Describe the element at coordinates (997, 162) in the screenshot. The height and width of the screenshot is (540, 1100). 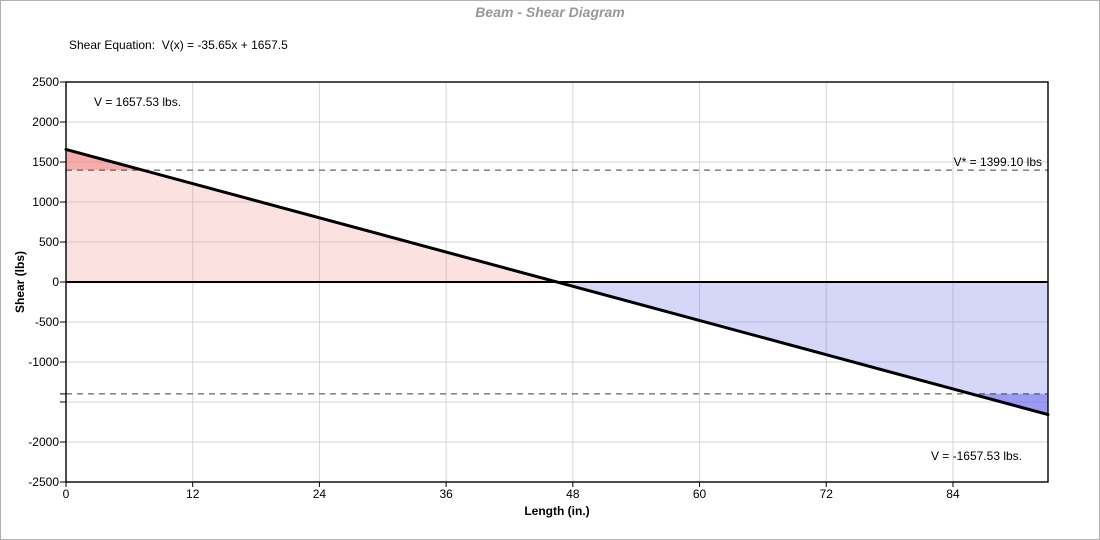
I see `annotation-allowable-shear: V* = 1399.10 lbs` at that location.